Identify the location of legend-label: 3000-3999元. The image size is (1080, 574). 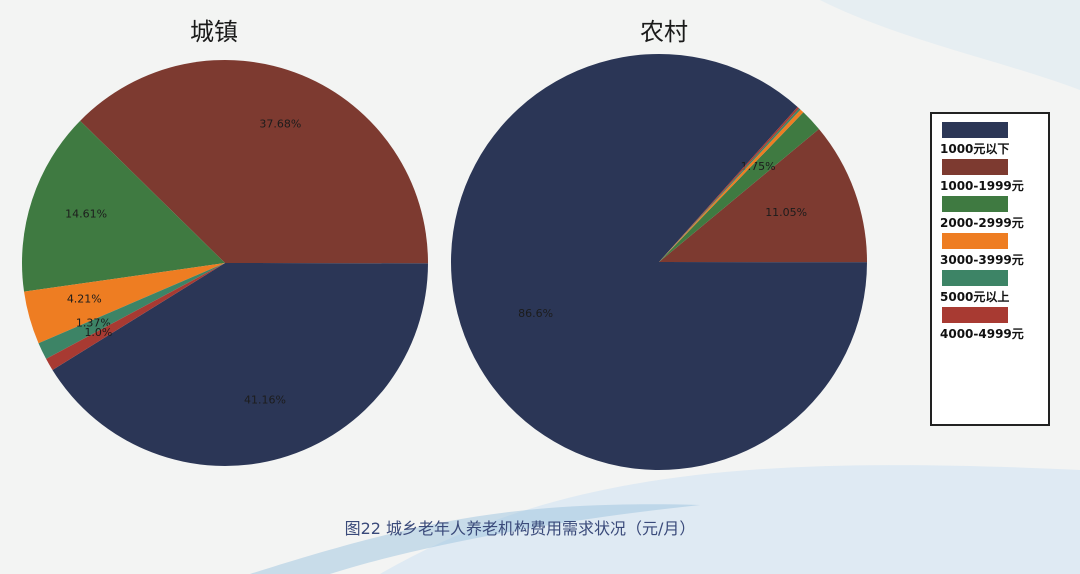
(982, 260).